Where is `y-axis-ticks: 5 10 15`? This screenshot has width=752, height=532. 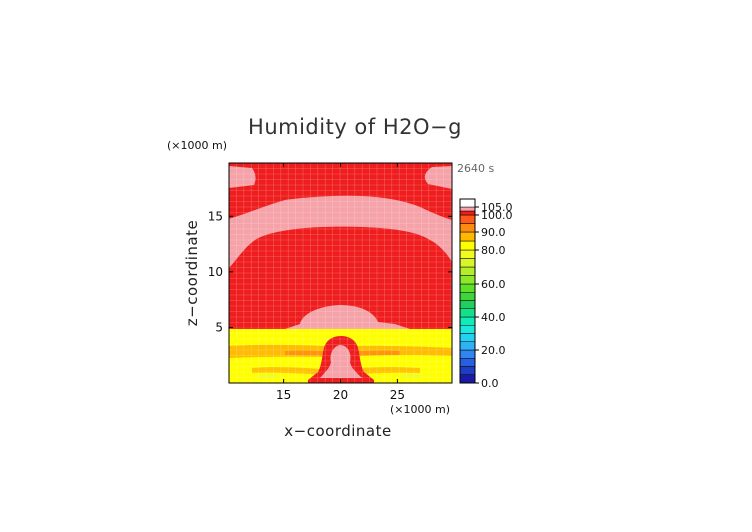 y-axis-ticks: 5 10 15 is located at coordinates (330, 271).